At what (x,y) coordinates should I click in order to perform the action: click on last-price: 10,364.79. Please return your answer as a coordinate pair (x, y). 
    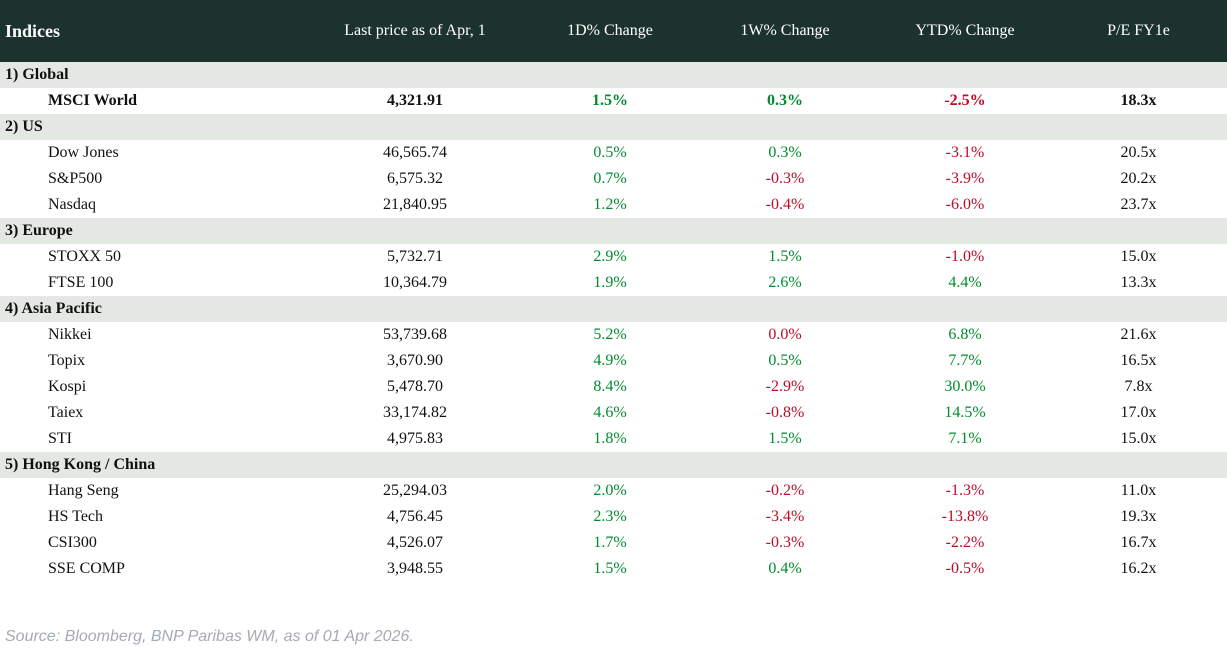
    Looking at the image, I should click on (415, 282).